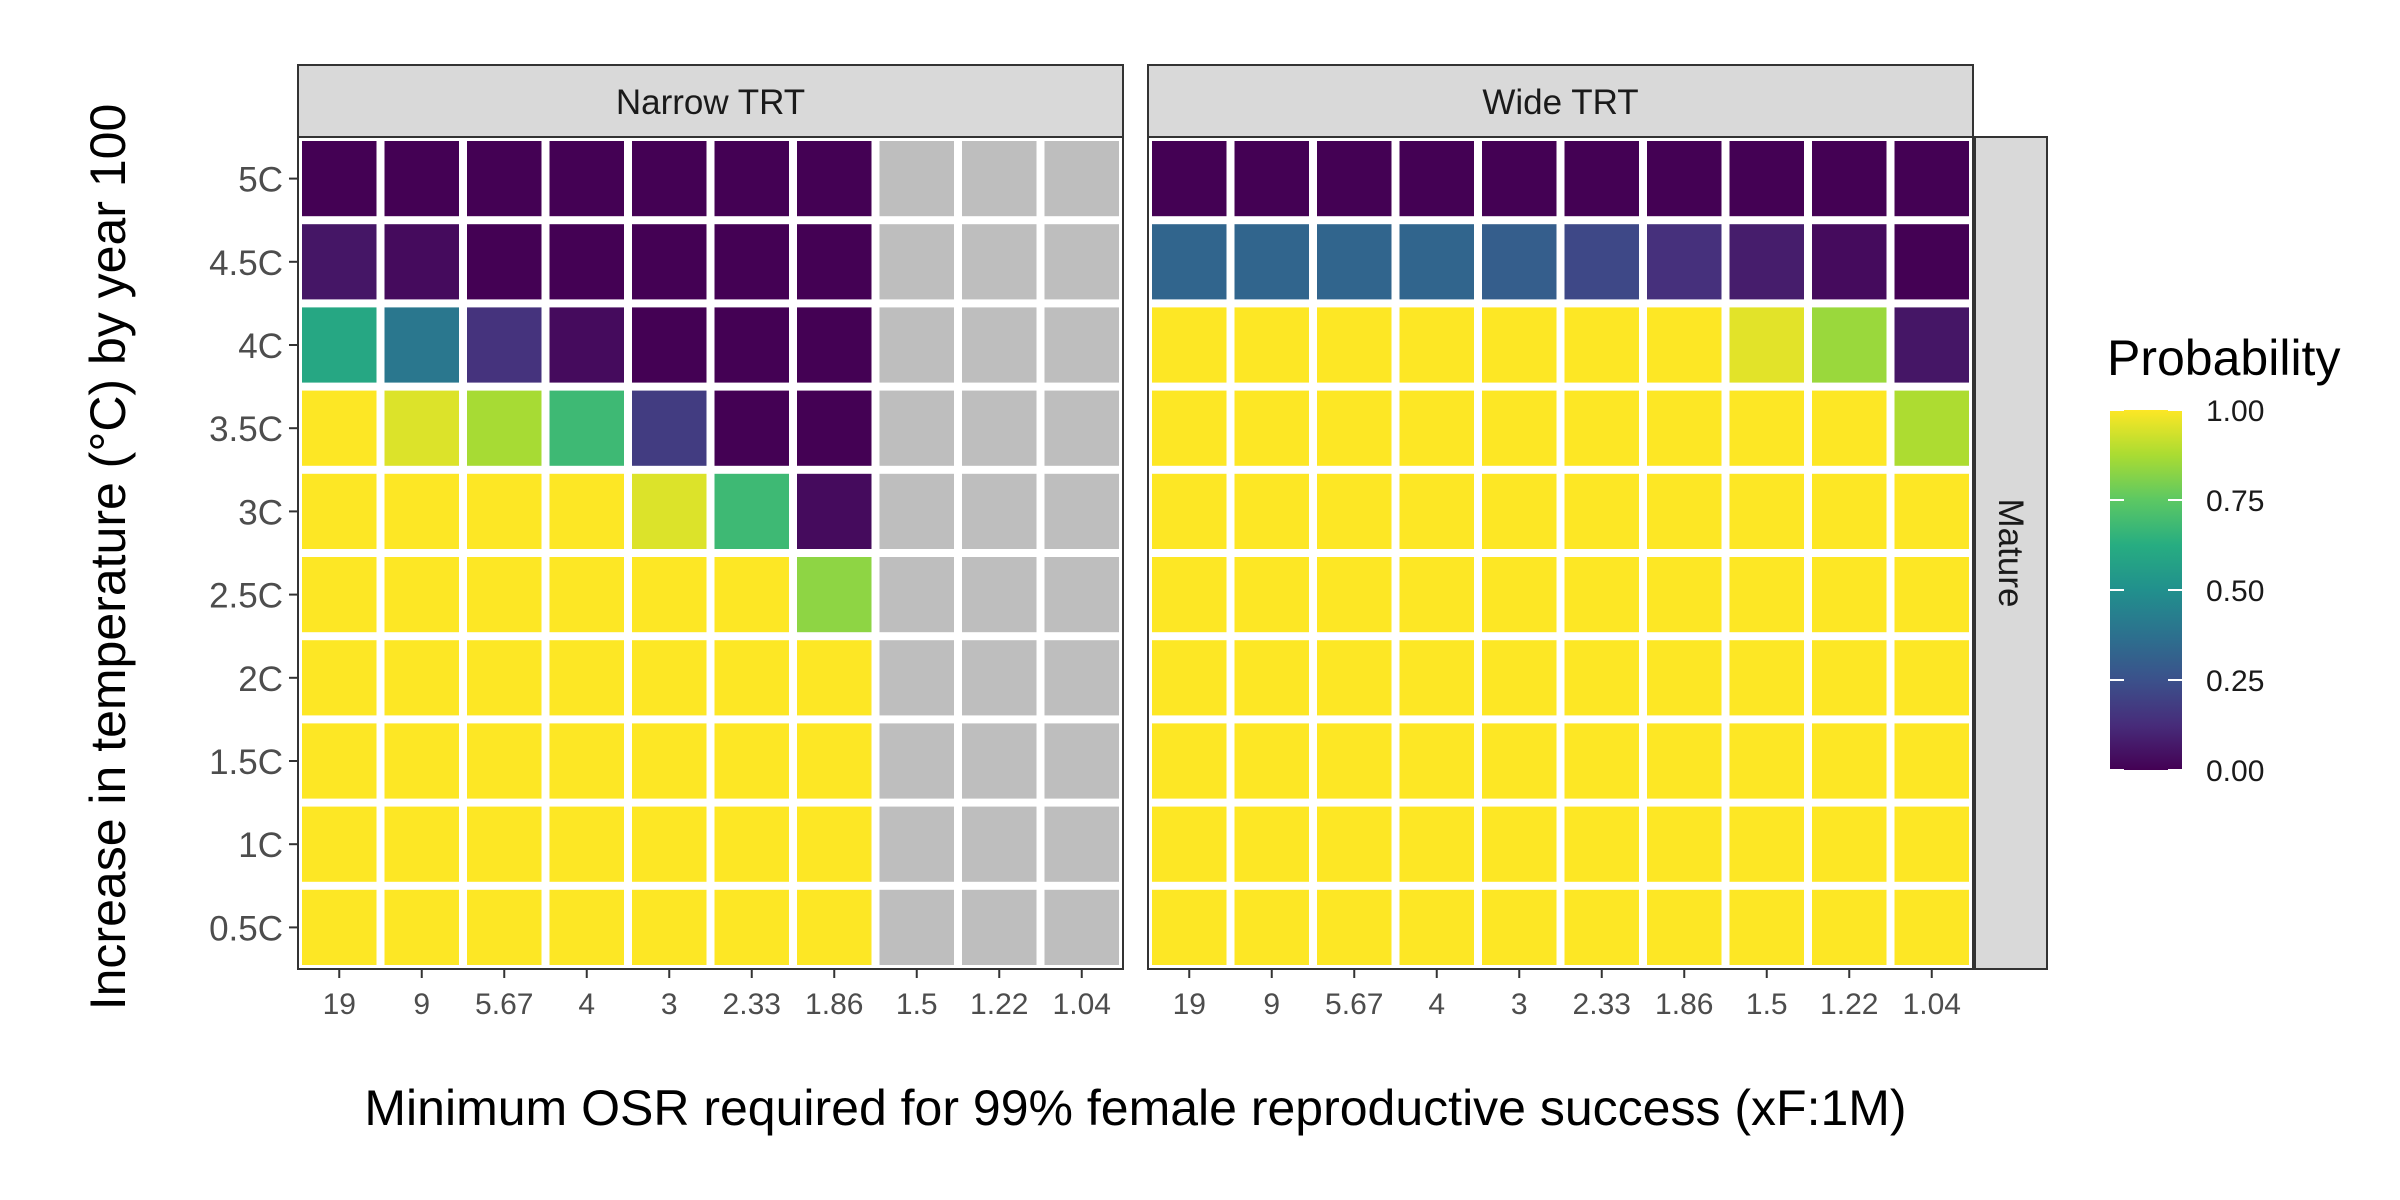 The image size is (2400, 1200). What do you see at coordinates (339, 1004) in the screenshot?
I see `x-tick-label: 19` at bounding box center [339, 1004].